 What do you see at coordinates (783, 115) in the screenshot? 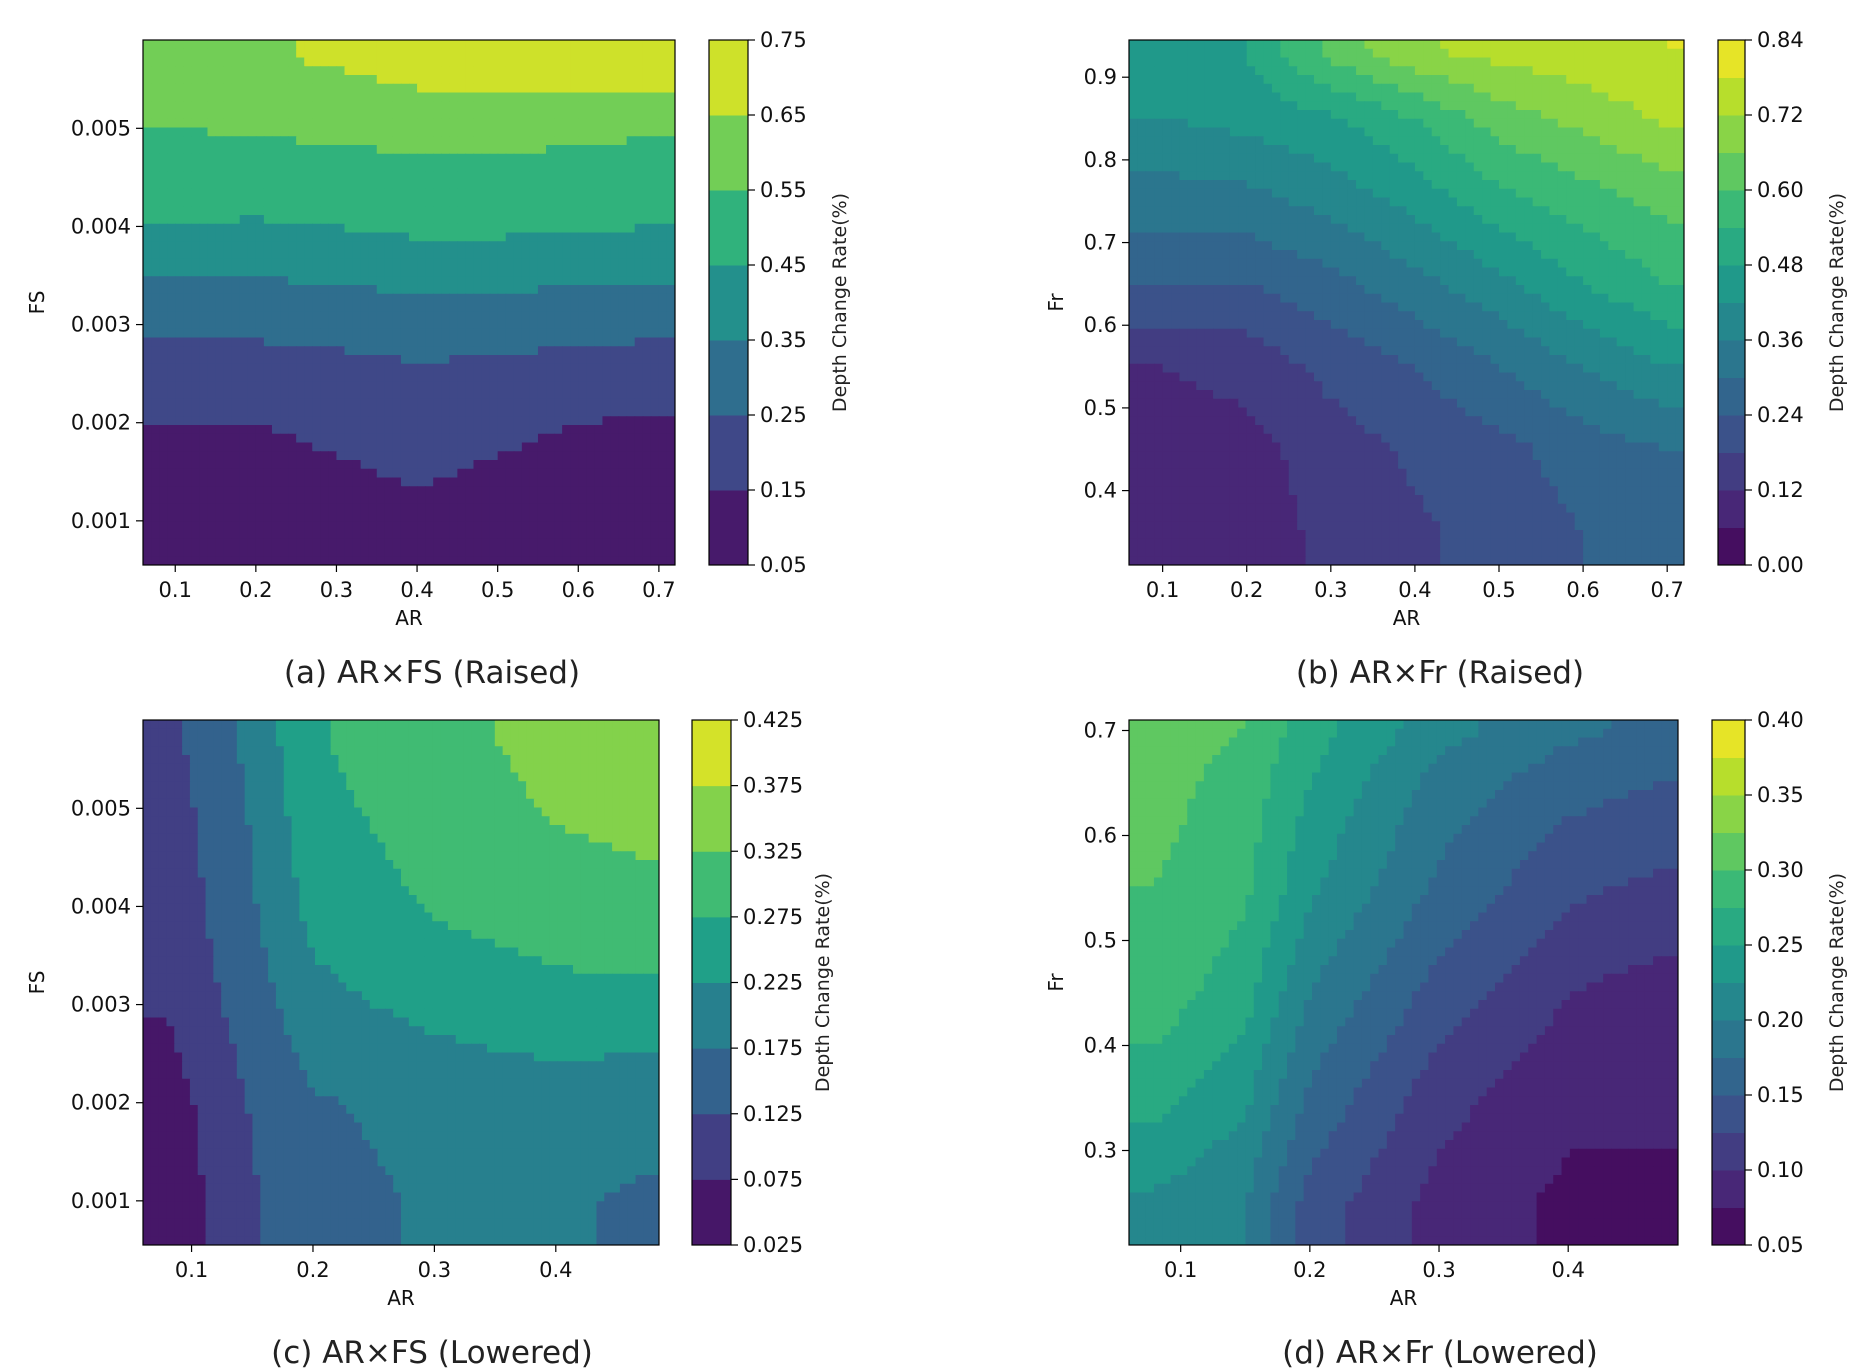
I see `colorbar-tick-label: 0.65` at bounding box center [783, 115].